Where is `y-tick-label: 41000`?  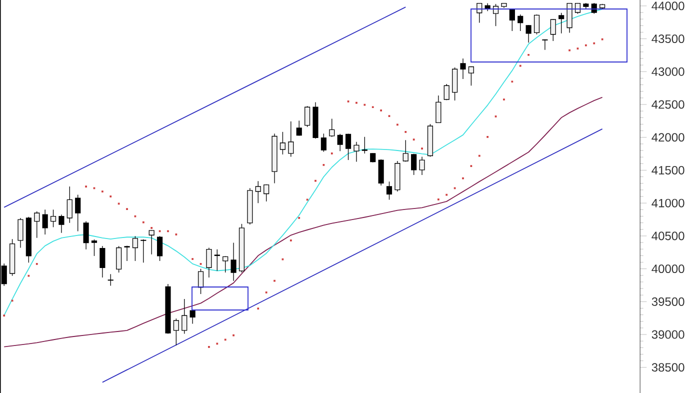
y-tick-label: 41000 is located at coordinates (668, 203).